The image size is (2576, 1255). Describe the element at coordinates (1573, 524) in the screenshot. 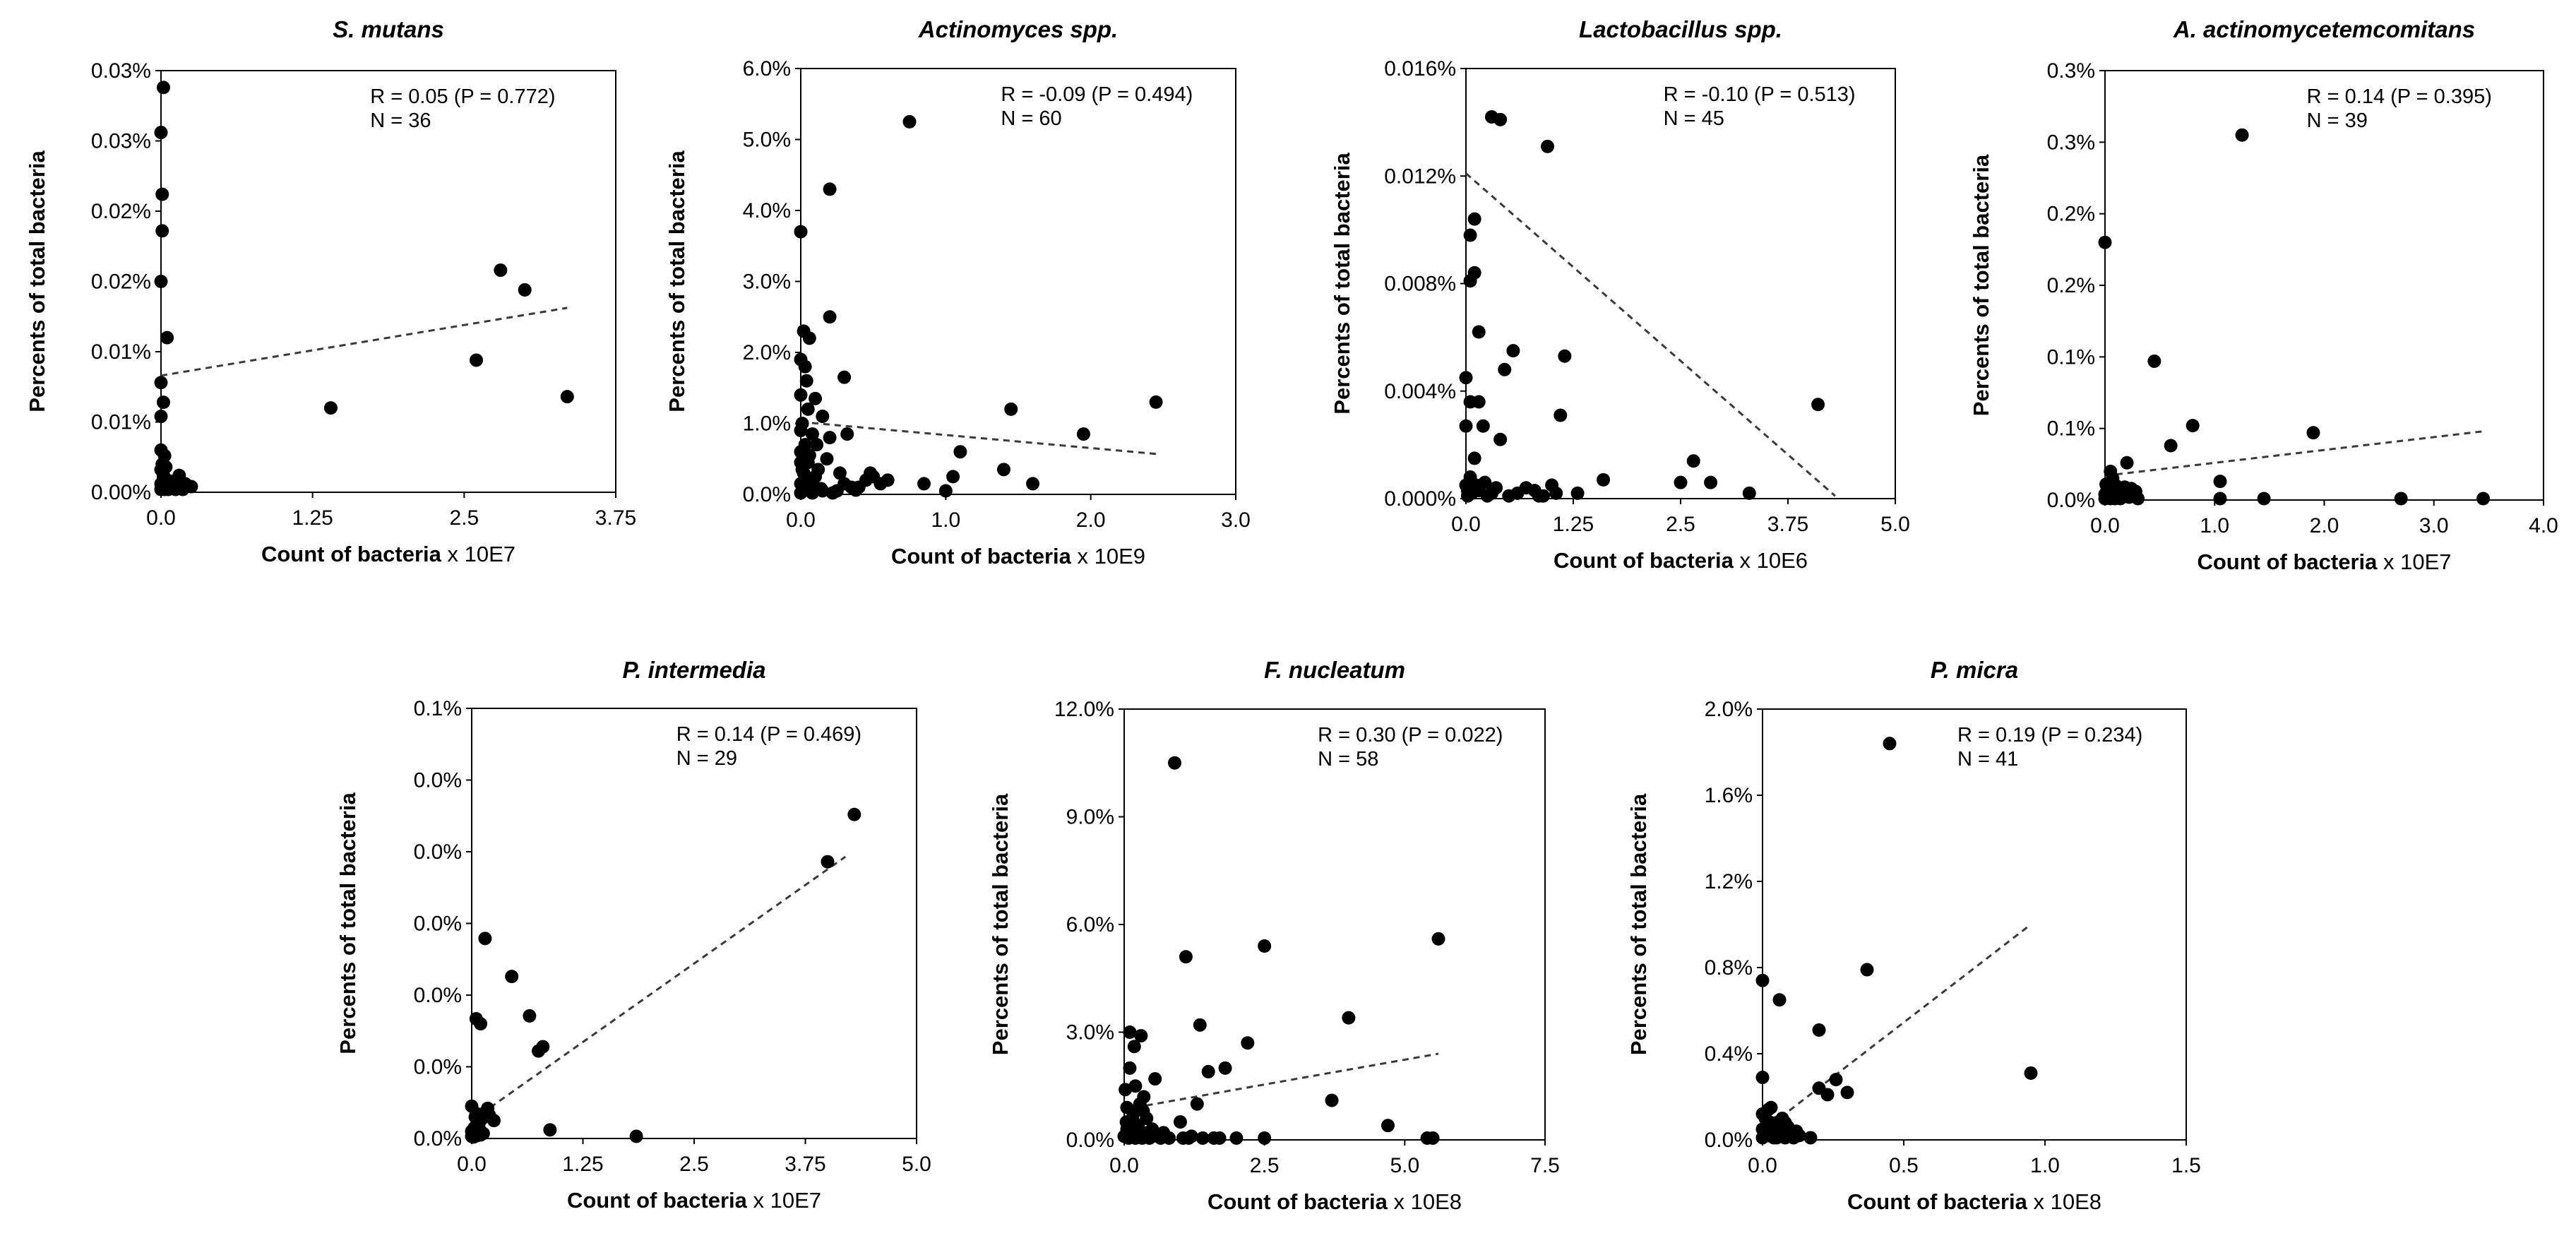

I see `x-tick-label: 1.25` at that location.